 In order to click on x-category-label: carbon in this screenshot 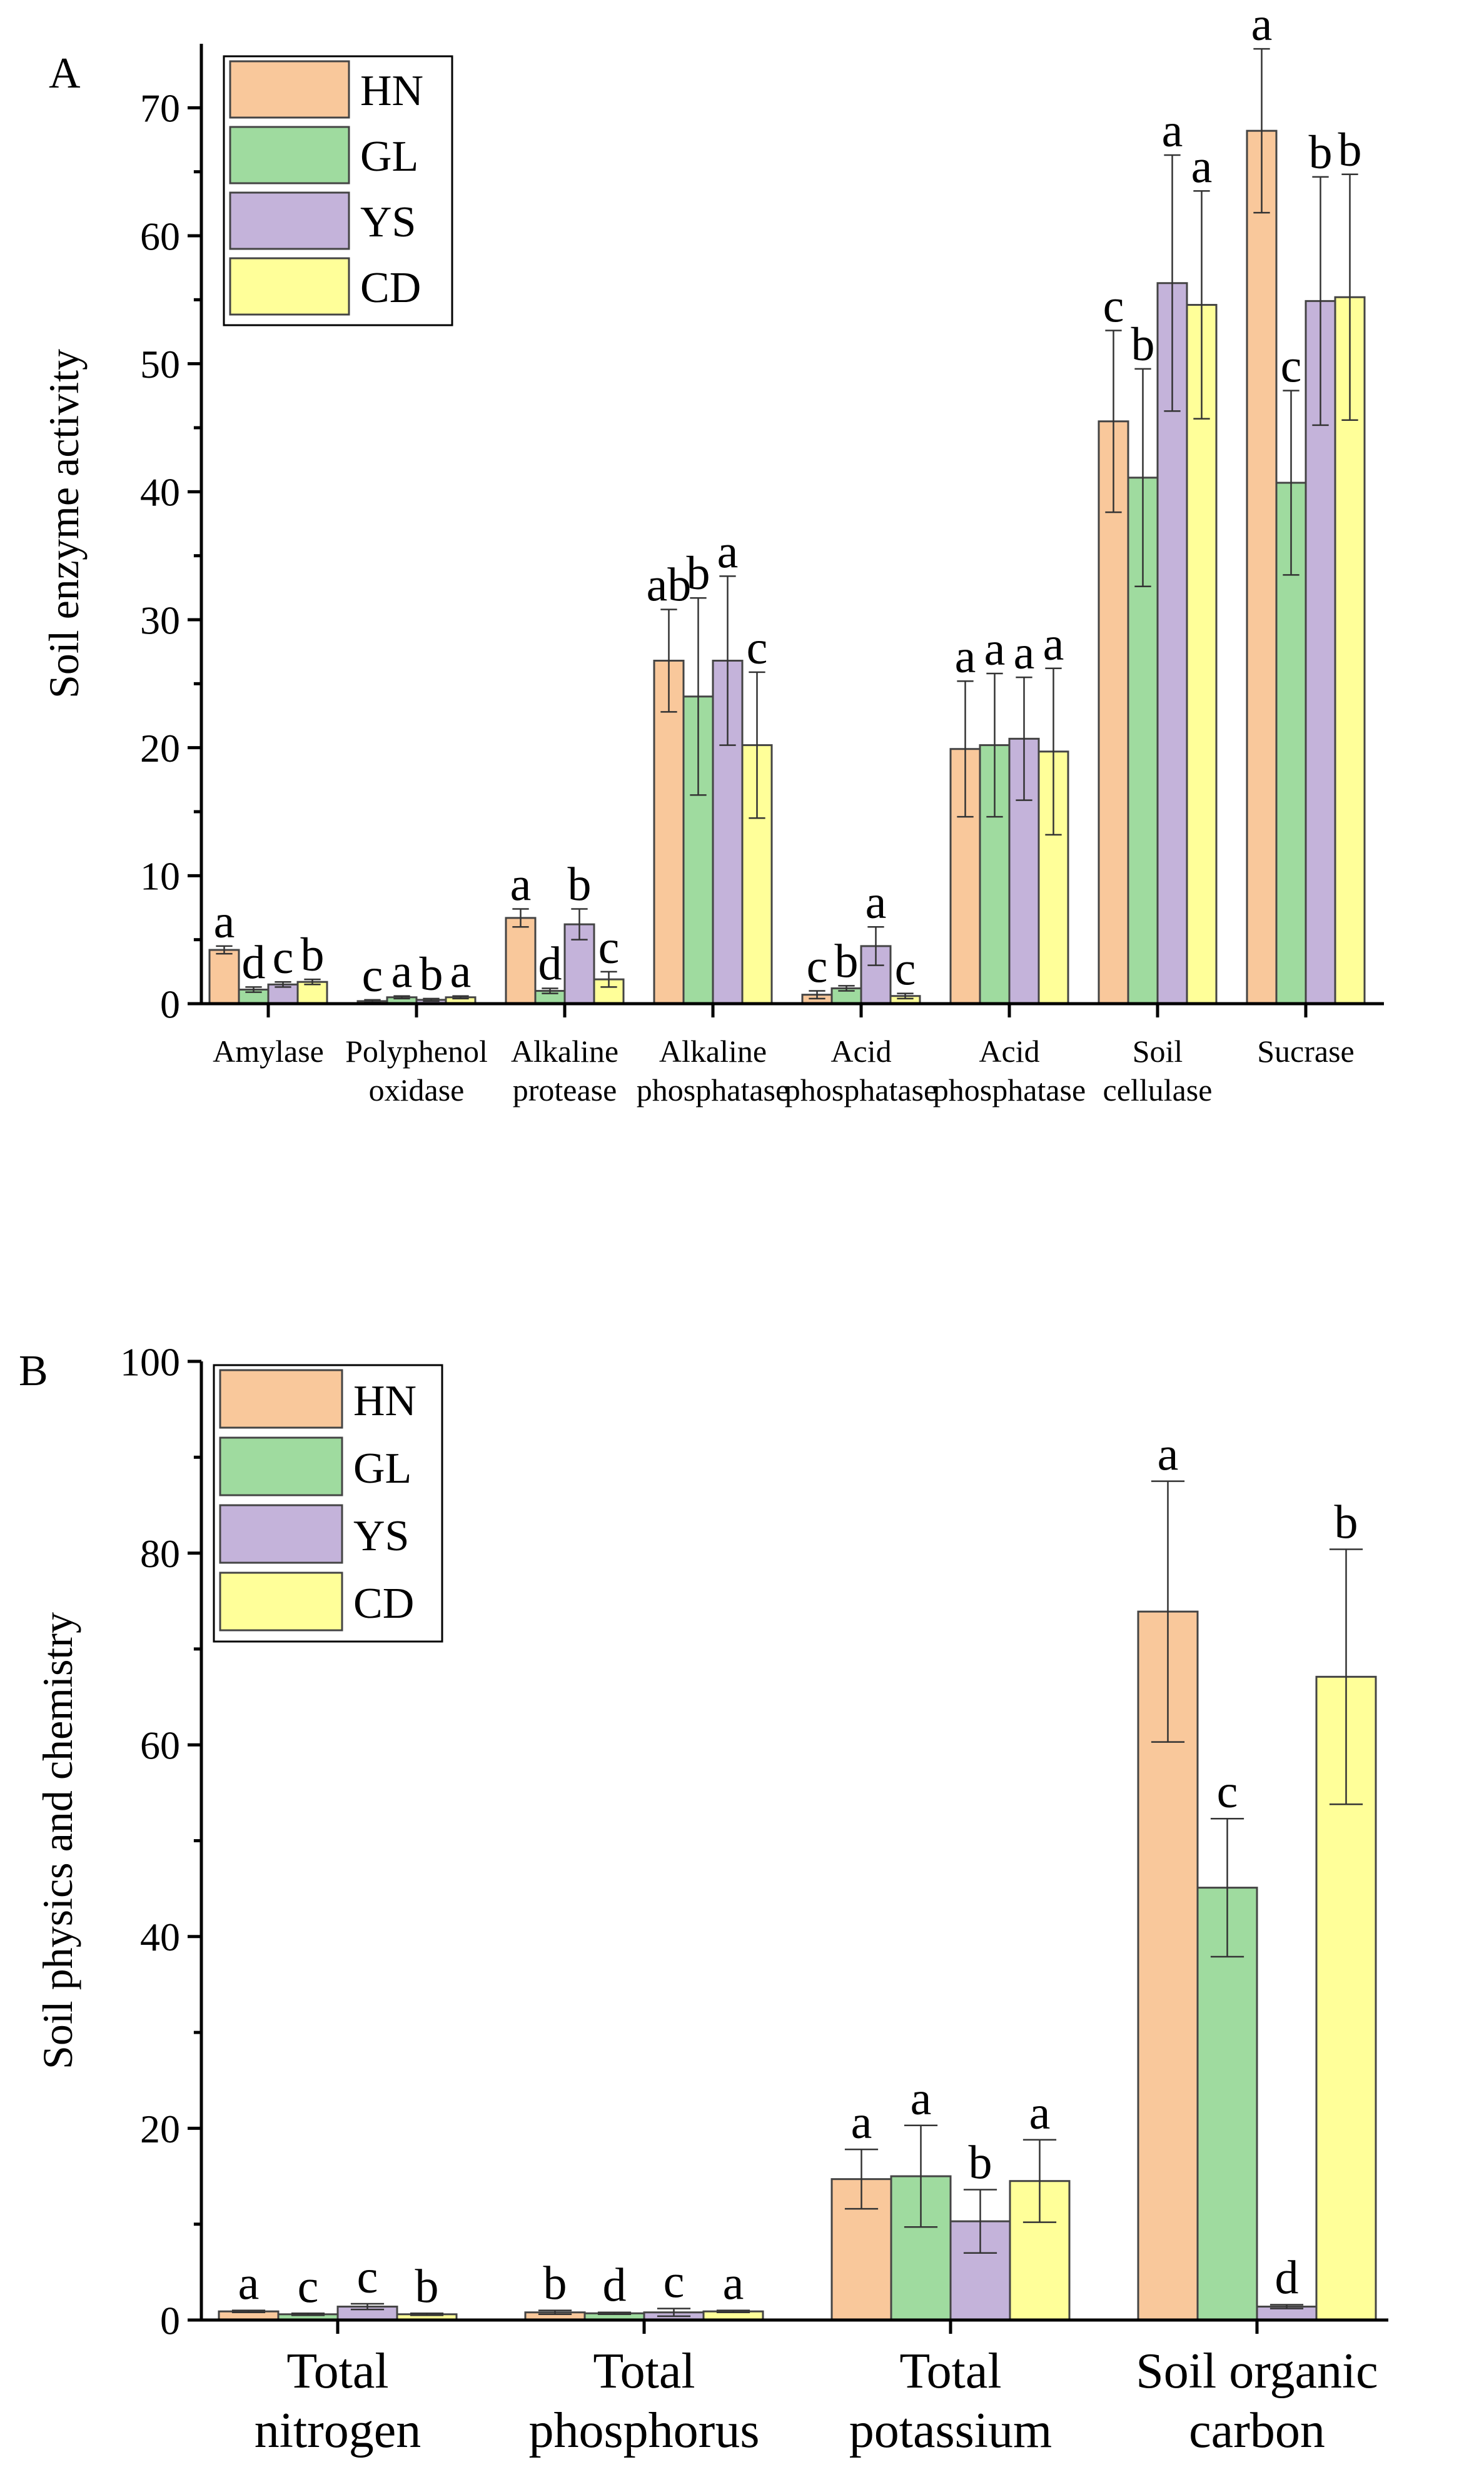, I will do `click(1257, 2430)`.